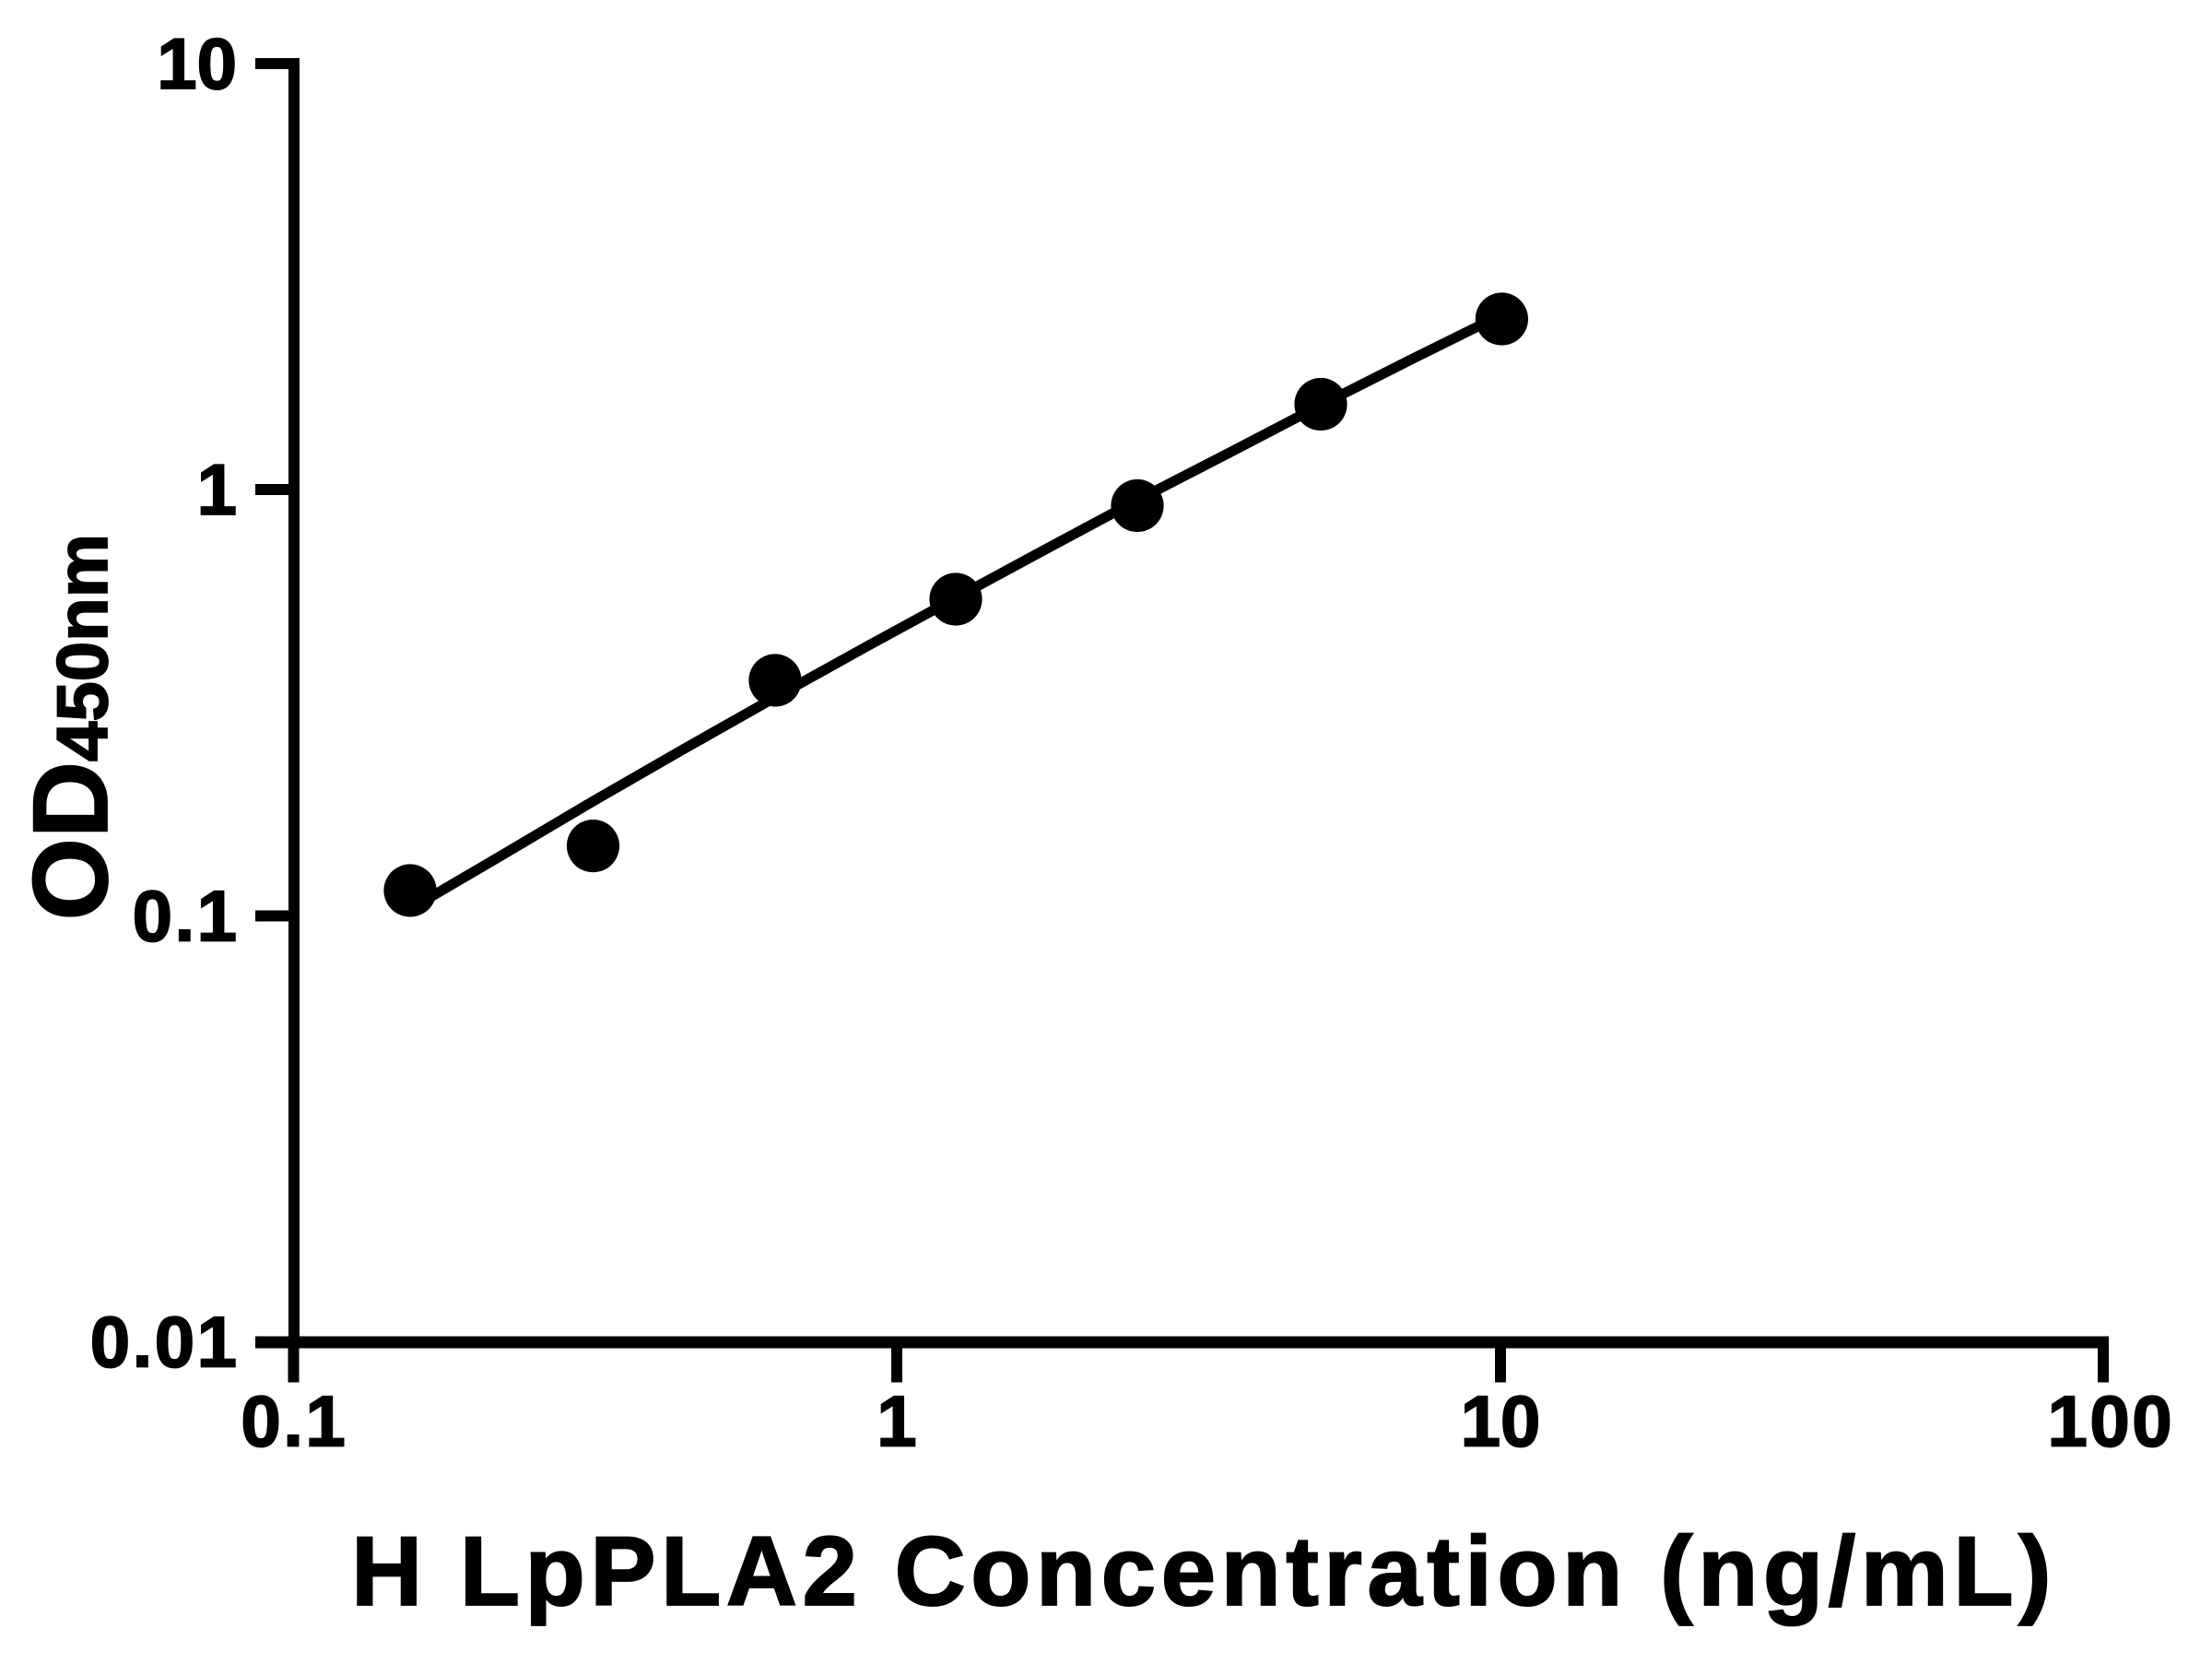 The width and height of the screenshot is (2212, 1664). What do you see at coordinates (2110, 1421) in the screenshot?
I see `svg-text: 100` at bounding box center [2110, 1421].